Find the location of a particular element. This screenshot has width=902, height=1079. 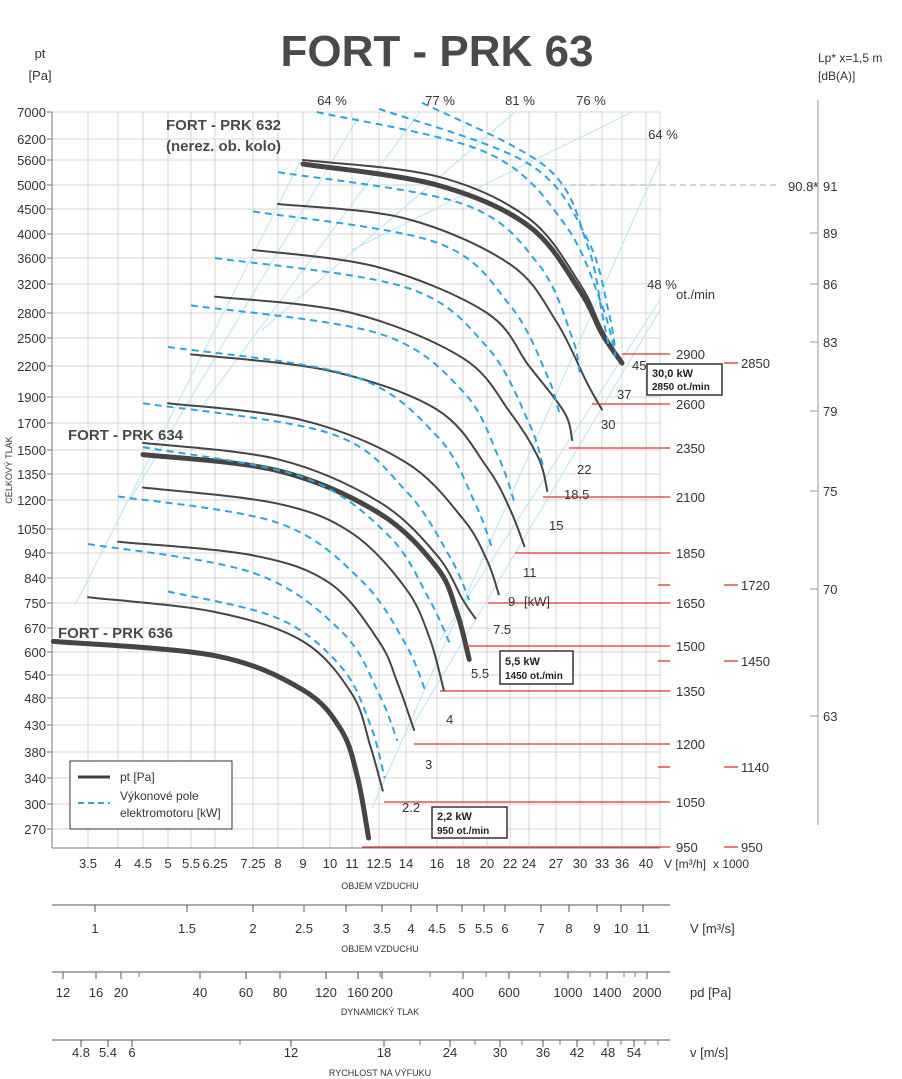

x-tick-label: 14 is located at coordinates (406, 863).